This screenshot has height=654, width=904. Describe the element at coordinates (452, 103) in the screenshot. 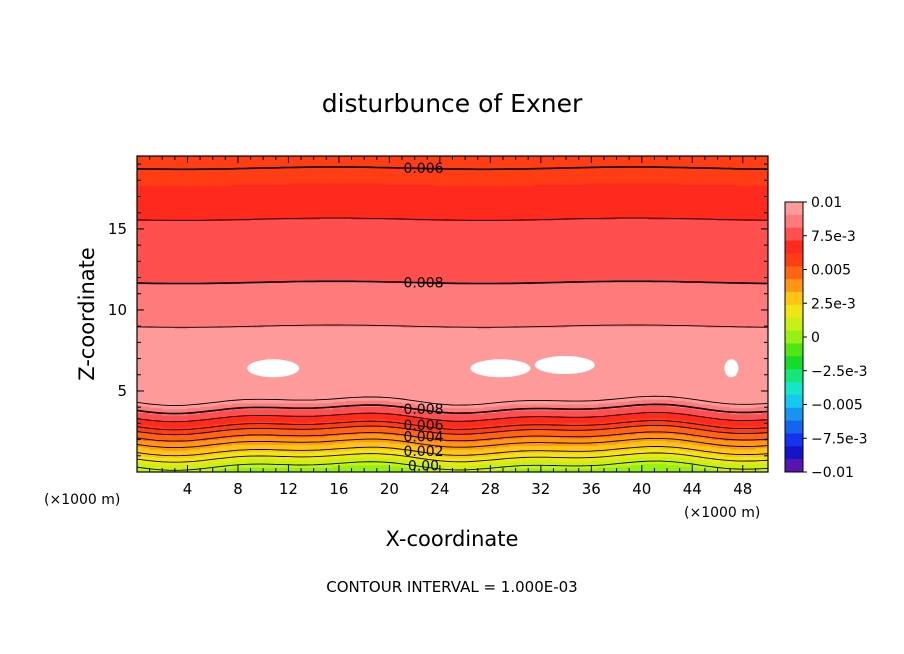

I see `chart-title: disturbunce of Exner` at that location.